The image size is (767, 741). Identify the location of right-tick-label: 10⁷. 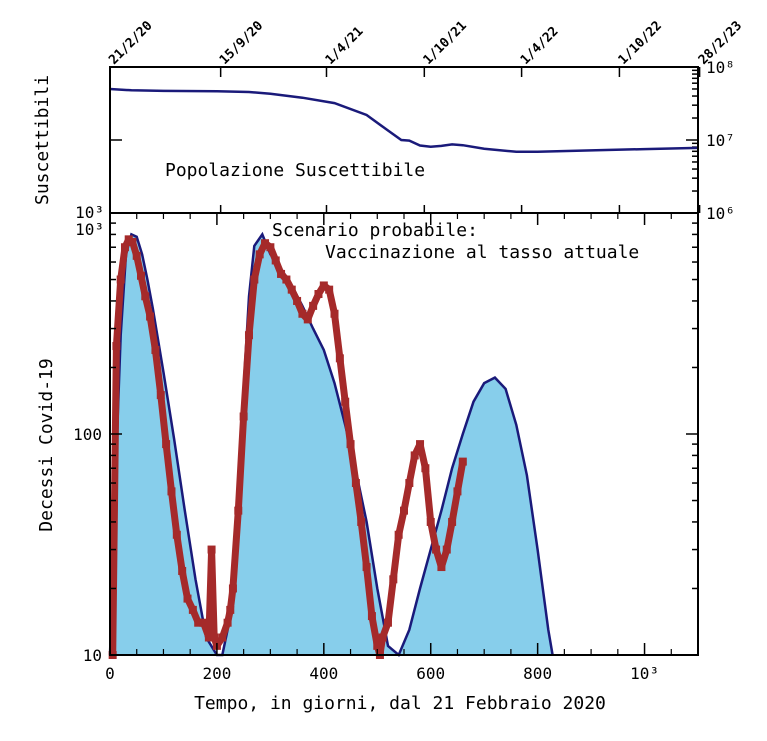
(720, 140).